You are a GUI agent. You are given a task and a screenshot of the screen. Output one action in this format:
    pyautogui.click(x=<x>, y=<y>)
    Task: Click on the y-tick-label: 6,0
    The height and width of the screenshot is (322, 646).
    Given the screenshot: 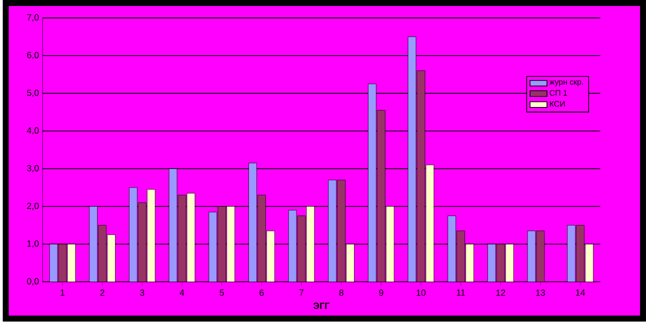 What is the action you would take?
    pyautogui.click(x=33, y=56)
    